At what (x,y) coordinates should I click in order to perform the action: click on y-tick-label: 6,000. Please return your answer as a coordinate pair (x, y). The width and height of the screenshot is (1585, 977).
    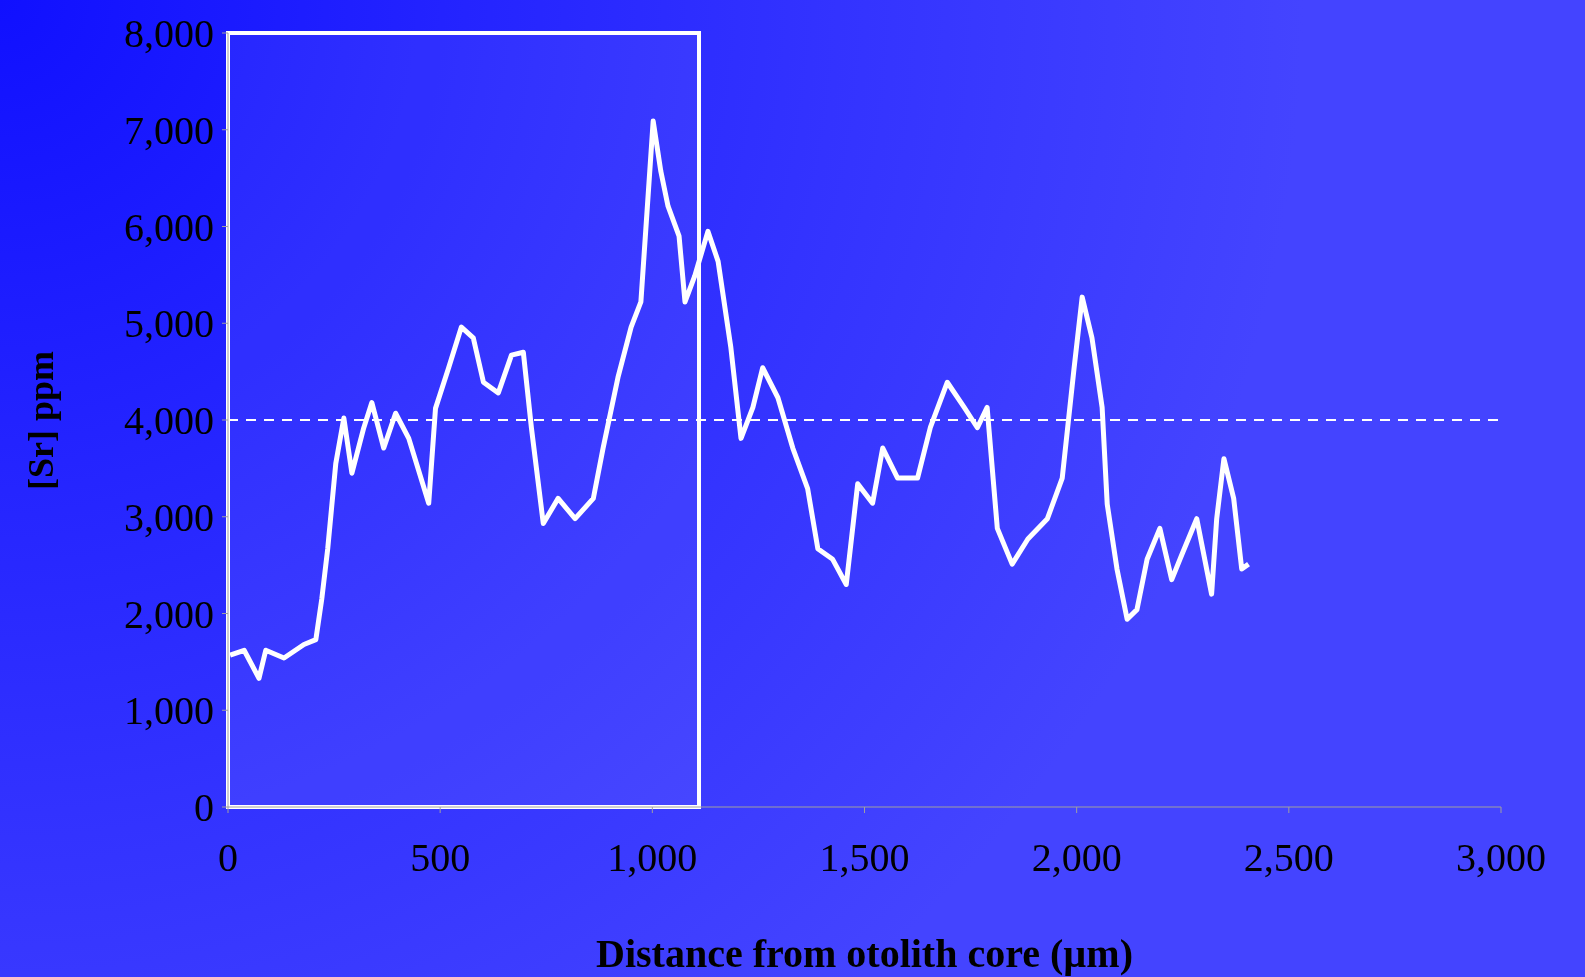
    Looking at the image, I should click on (169, 227).